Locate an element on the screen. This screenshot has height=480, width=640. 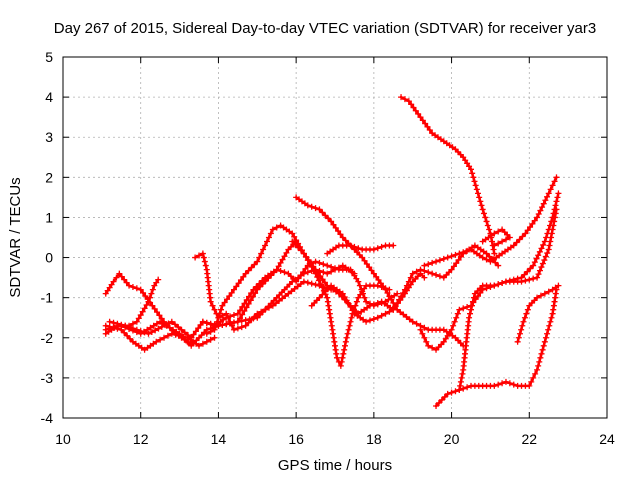
series-line is located at coordinates (509, 292).